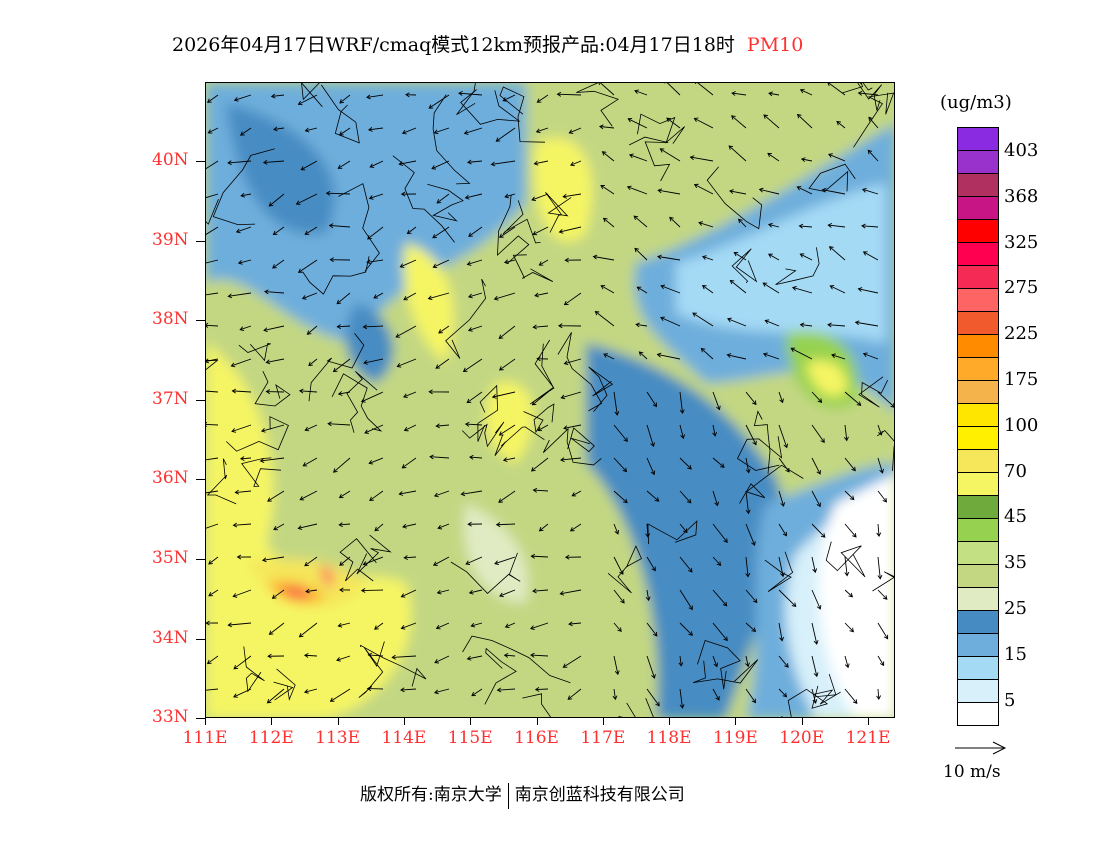 This screenshot has width=1100, height=850. What do you see at coordinates (1015, 517) in the screenshot?
I see `legend-label: 45` at bounding box center [1015, 517].